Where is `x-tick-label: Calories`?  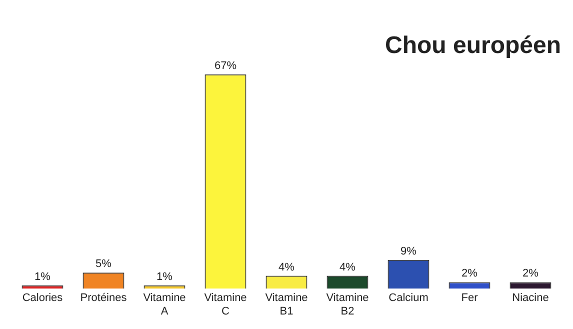 x-tick-label: Calories is located at coordinates (43, 298).